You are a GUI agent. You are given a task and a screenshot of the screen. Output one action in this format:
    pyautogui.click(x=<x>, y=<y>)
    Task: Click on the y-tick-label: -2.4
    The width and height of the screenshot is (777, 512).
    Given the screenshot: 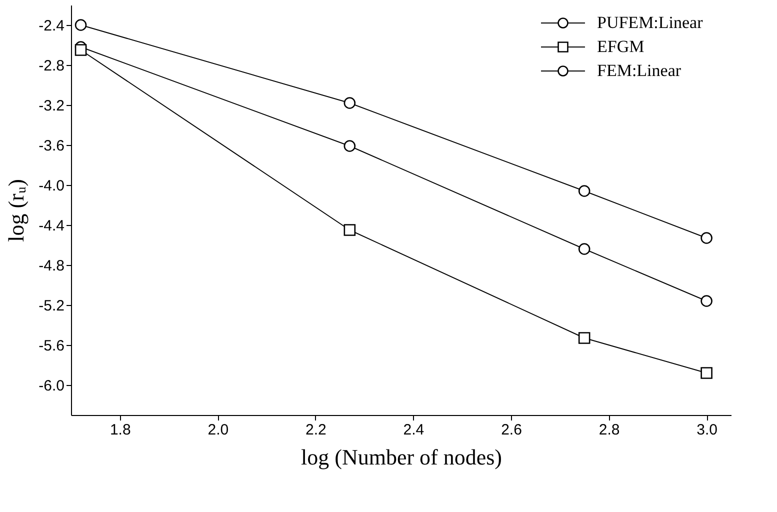 What is the action you would take?
    pyautogui.click(x=51, y=26)
    